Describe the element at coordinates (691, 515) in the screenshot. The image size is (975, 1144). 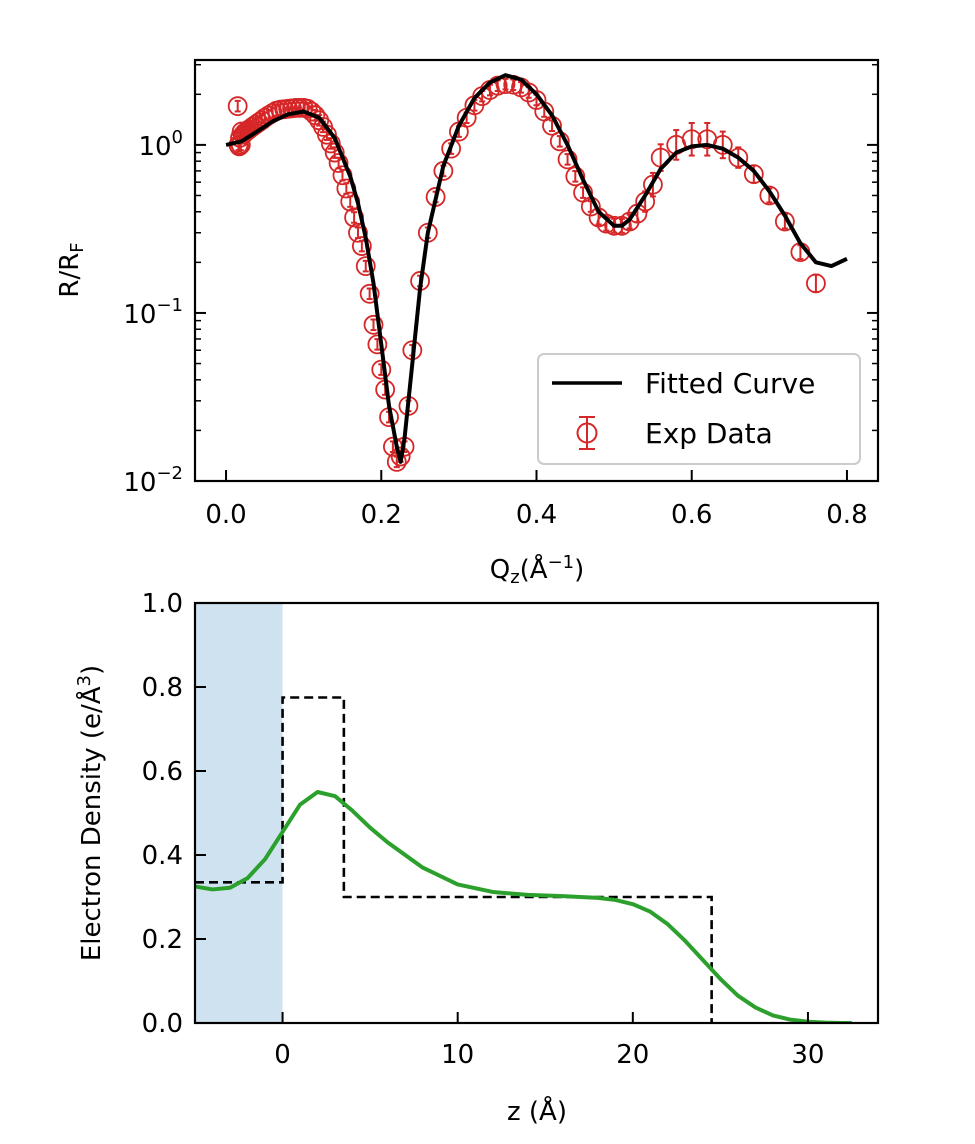
I see `x-tick-label: 0.6` at that location.